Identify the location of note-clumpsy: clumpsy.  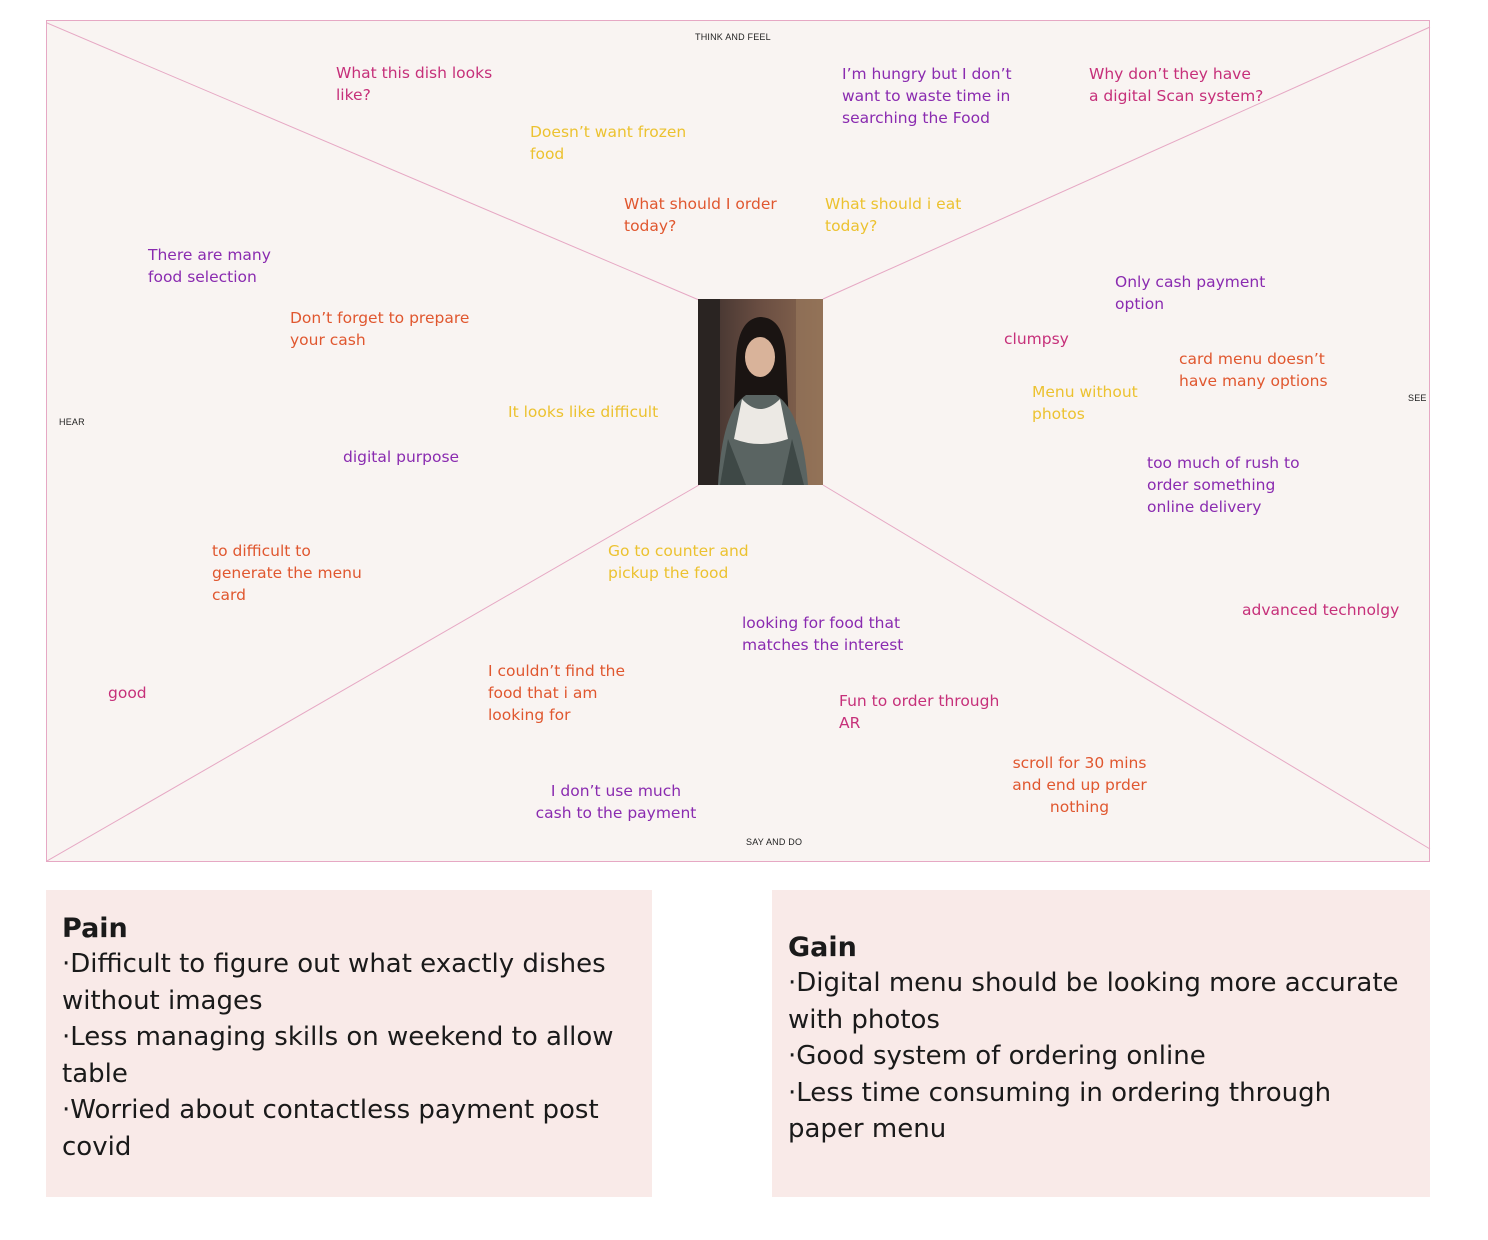
(1036, 339).